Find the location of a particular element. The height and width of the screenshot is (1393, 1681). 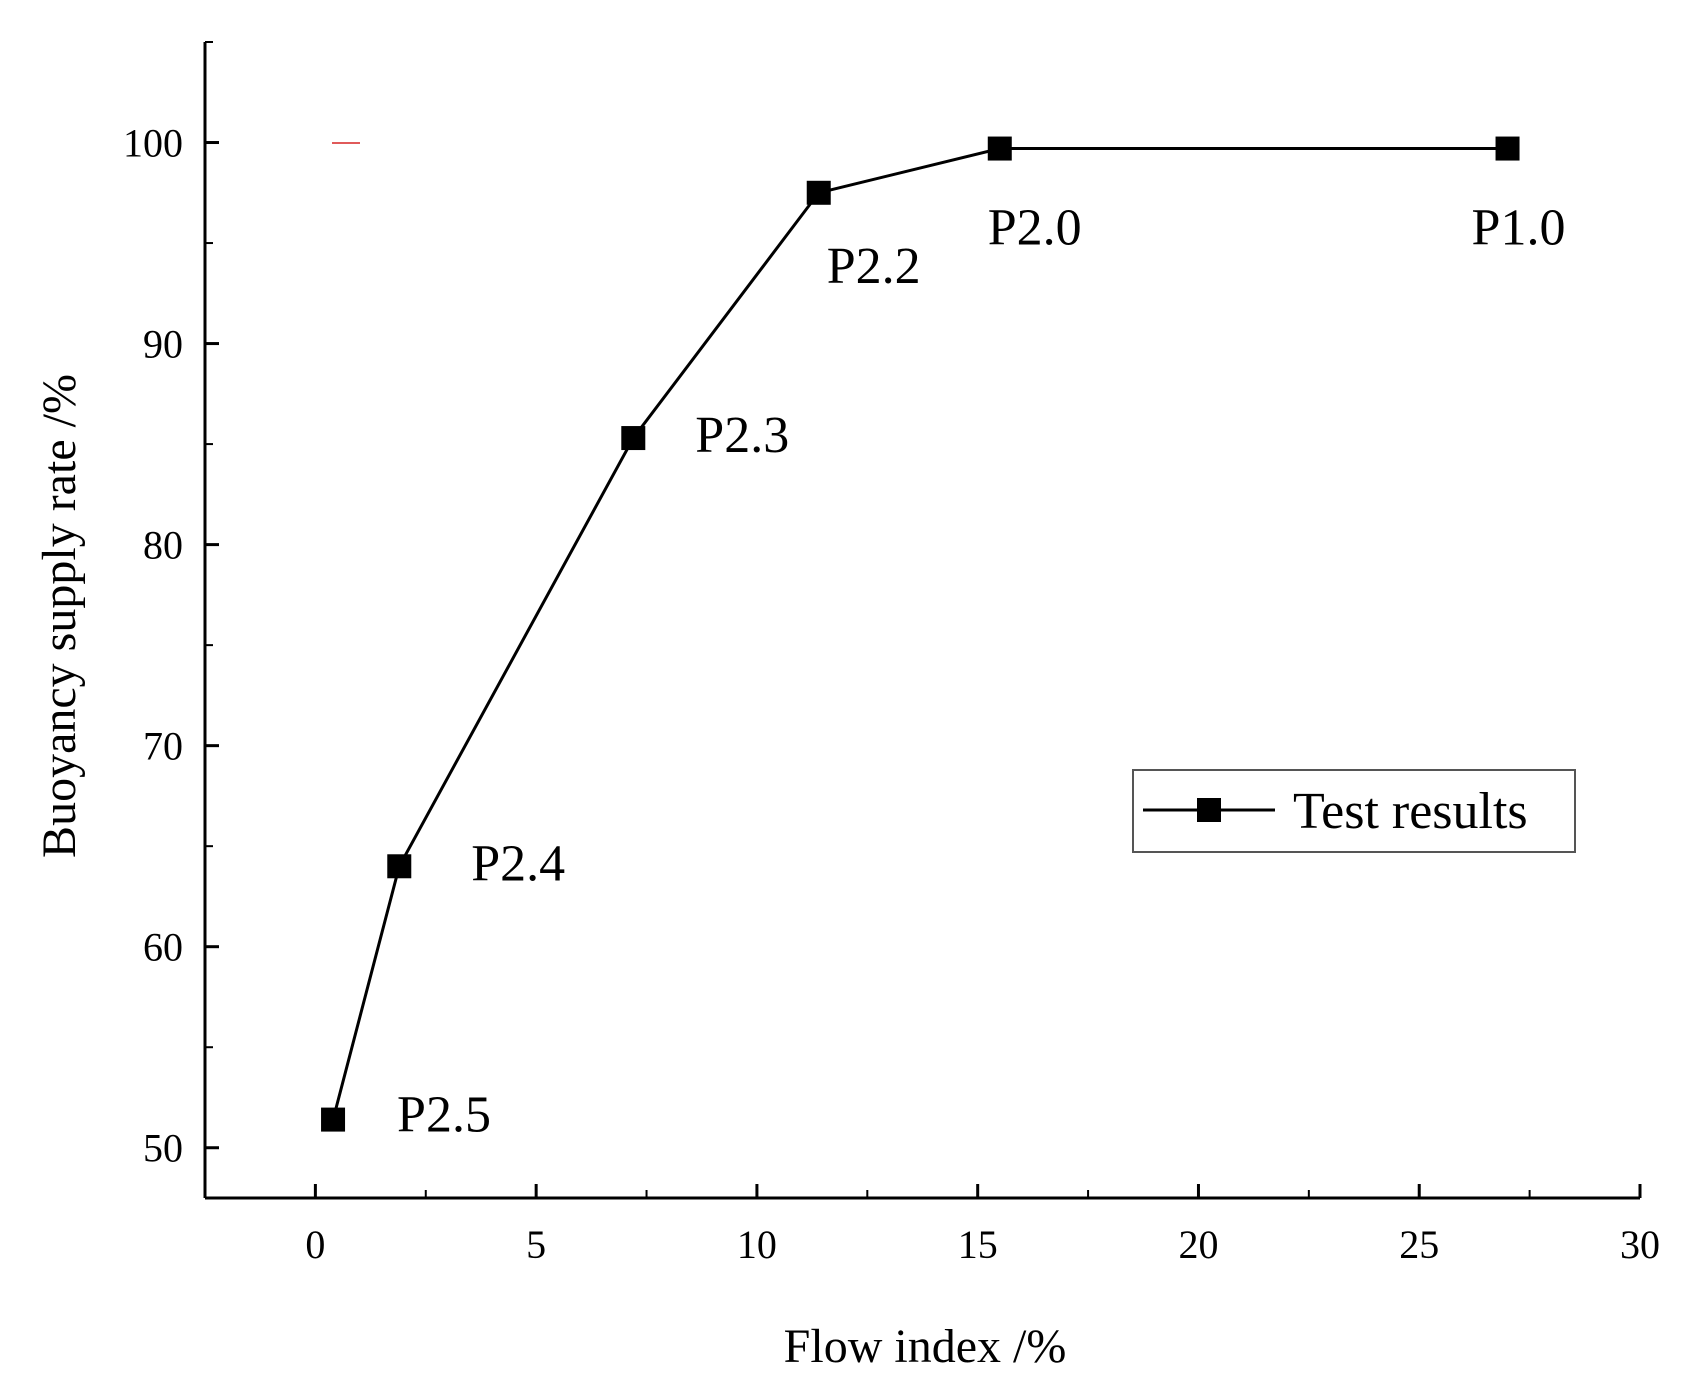

legend-marker-sample is located at coordinates (1209, 810).